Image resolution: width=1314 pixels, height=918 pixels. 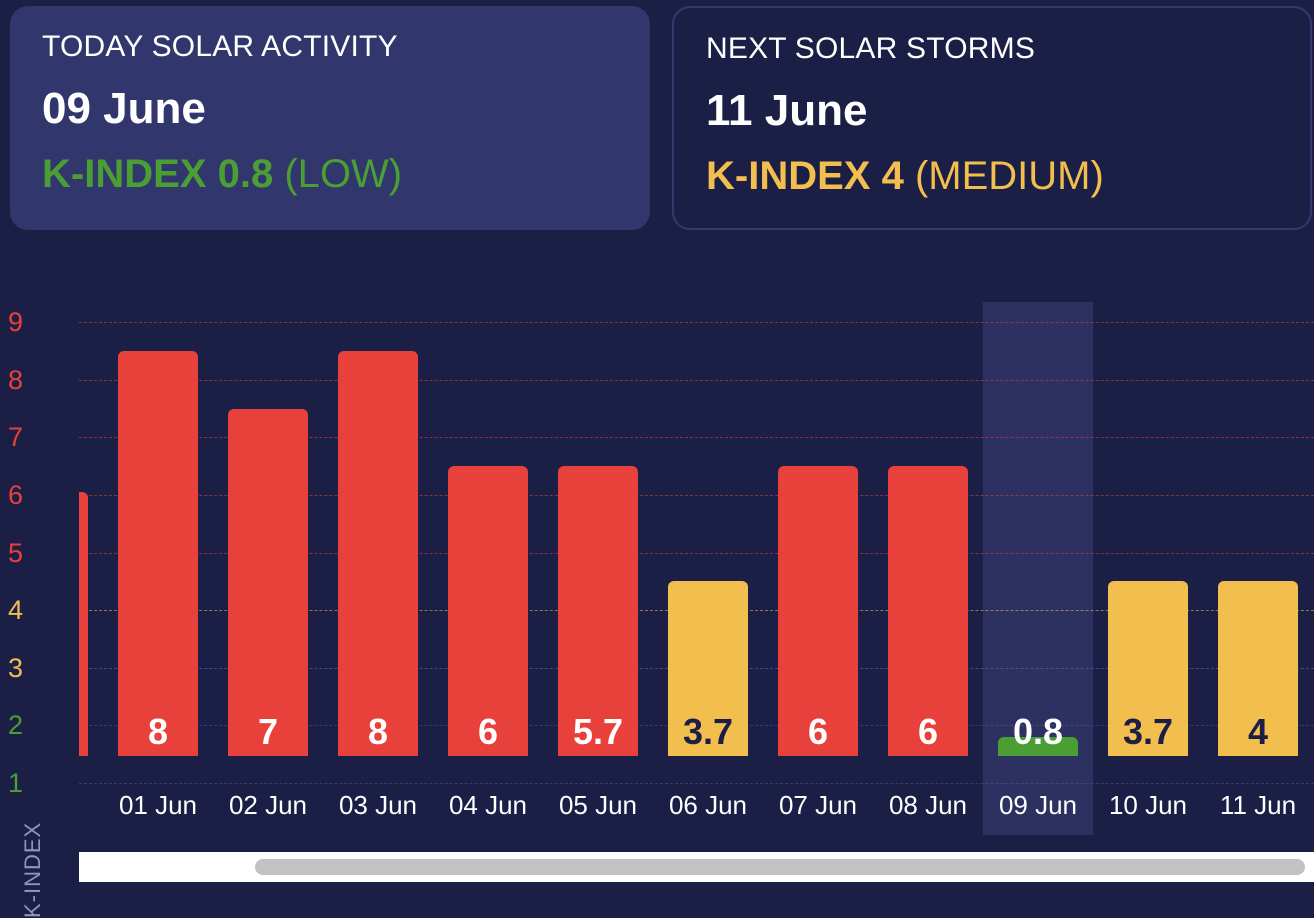 I want to click on bar-value-label: 0.8, so click(x=1038, y=731).